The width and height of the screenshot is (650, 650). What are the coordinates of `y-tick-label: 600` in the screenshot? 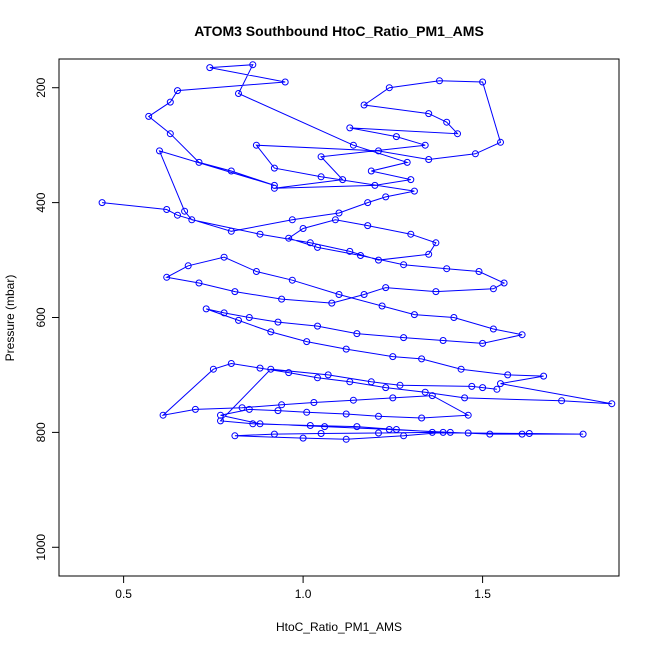 It's located at (41, 317).